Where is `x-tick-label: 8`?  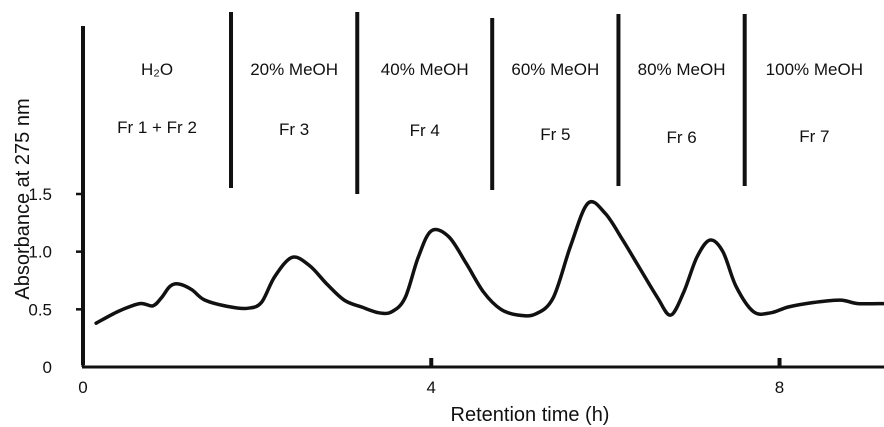
x-tick-label: 8 is located at coordinates (779, 387).